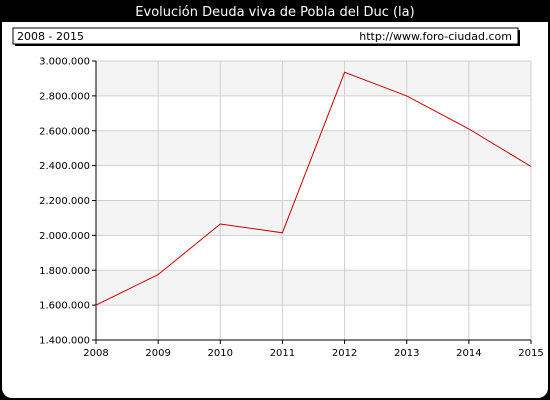 The width and height of the screenshot is (550, 400). What do you see at coordinates (282, 353) in the screenshot?
I see `x-tick-label: 2011` at bounding box center [282, 353].